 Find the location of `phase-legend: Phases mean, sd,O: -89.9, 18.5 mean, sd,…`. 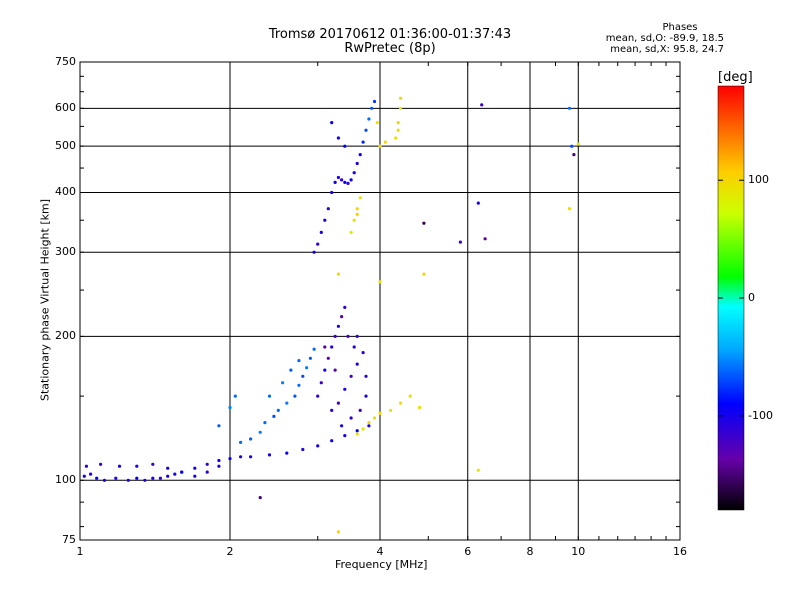

phase-legend: Phases mean, sd,O: -89.9, 18.5 mean, sd,… is located at coordinates (660, 38).